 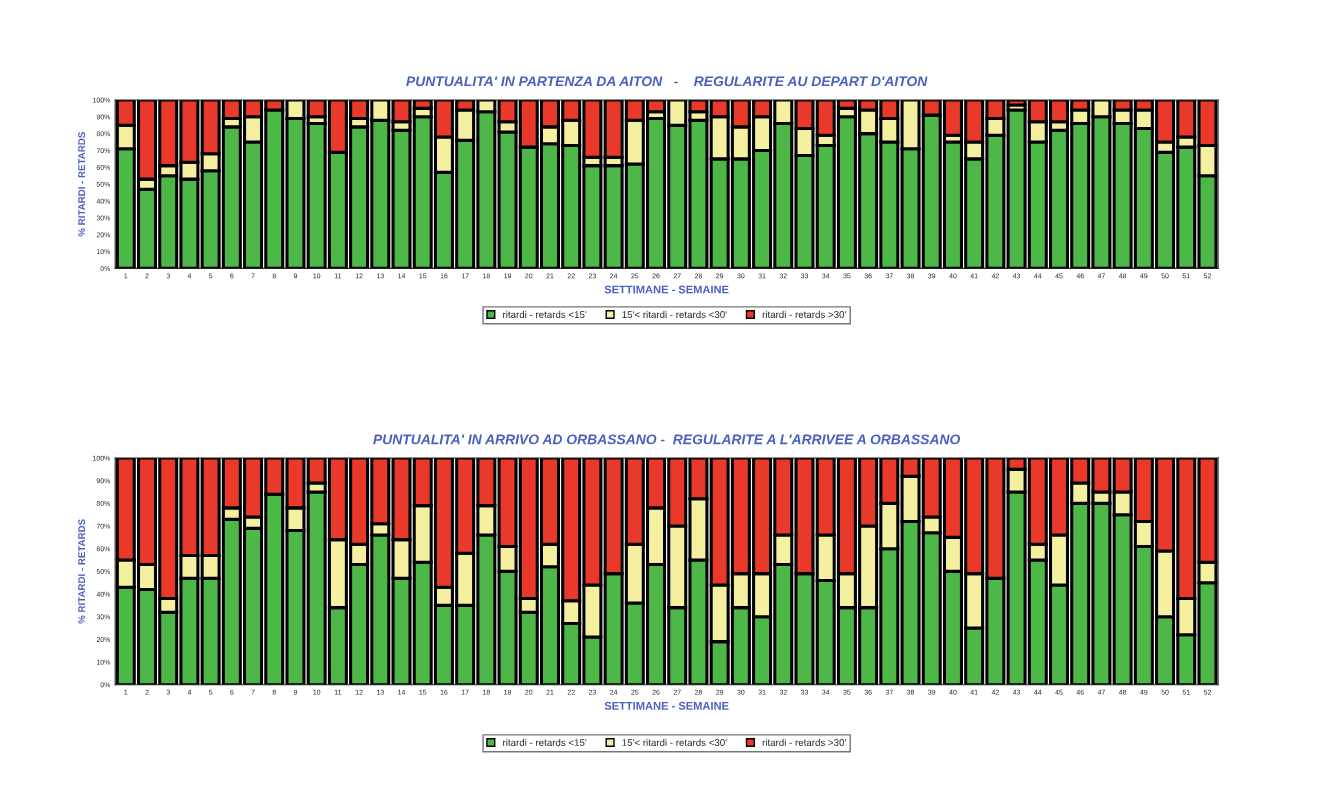 What do you see at coordinates (667, 439) in the screenshot?
I see `chart-title: PUNTUALITA' IN ARRIVO AD ORBASSANO - REGULARITE A L'ARRIVEE A ORBASSANO` at bounding box center [667, 439].